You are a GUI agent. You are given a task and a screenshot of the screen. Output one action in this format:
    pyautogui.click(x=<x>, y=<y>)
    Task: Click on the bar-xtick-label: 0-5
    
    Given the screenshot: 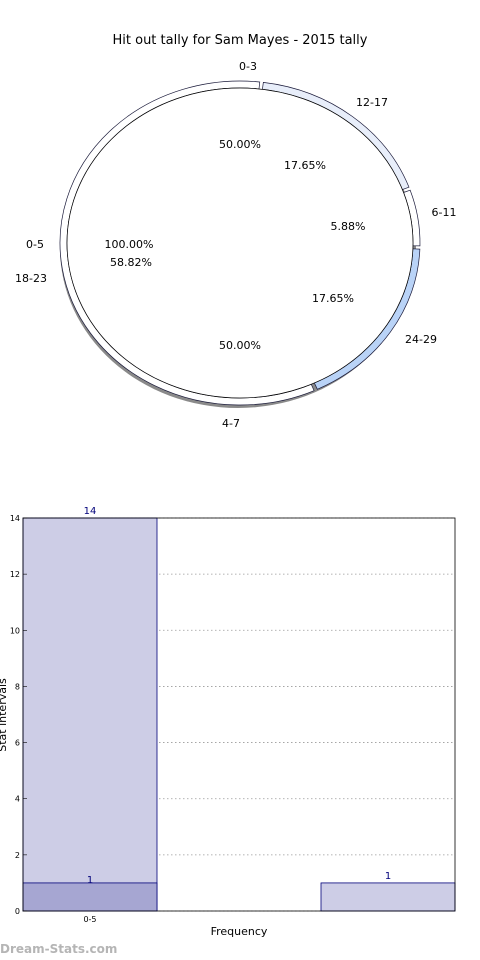 What is the action you would take?
    pyautogui.click(x=89, y=919)
    